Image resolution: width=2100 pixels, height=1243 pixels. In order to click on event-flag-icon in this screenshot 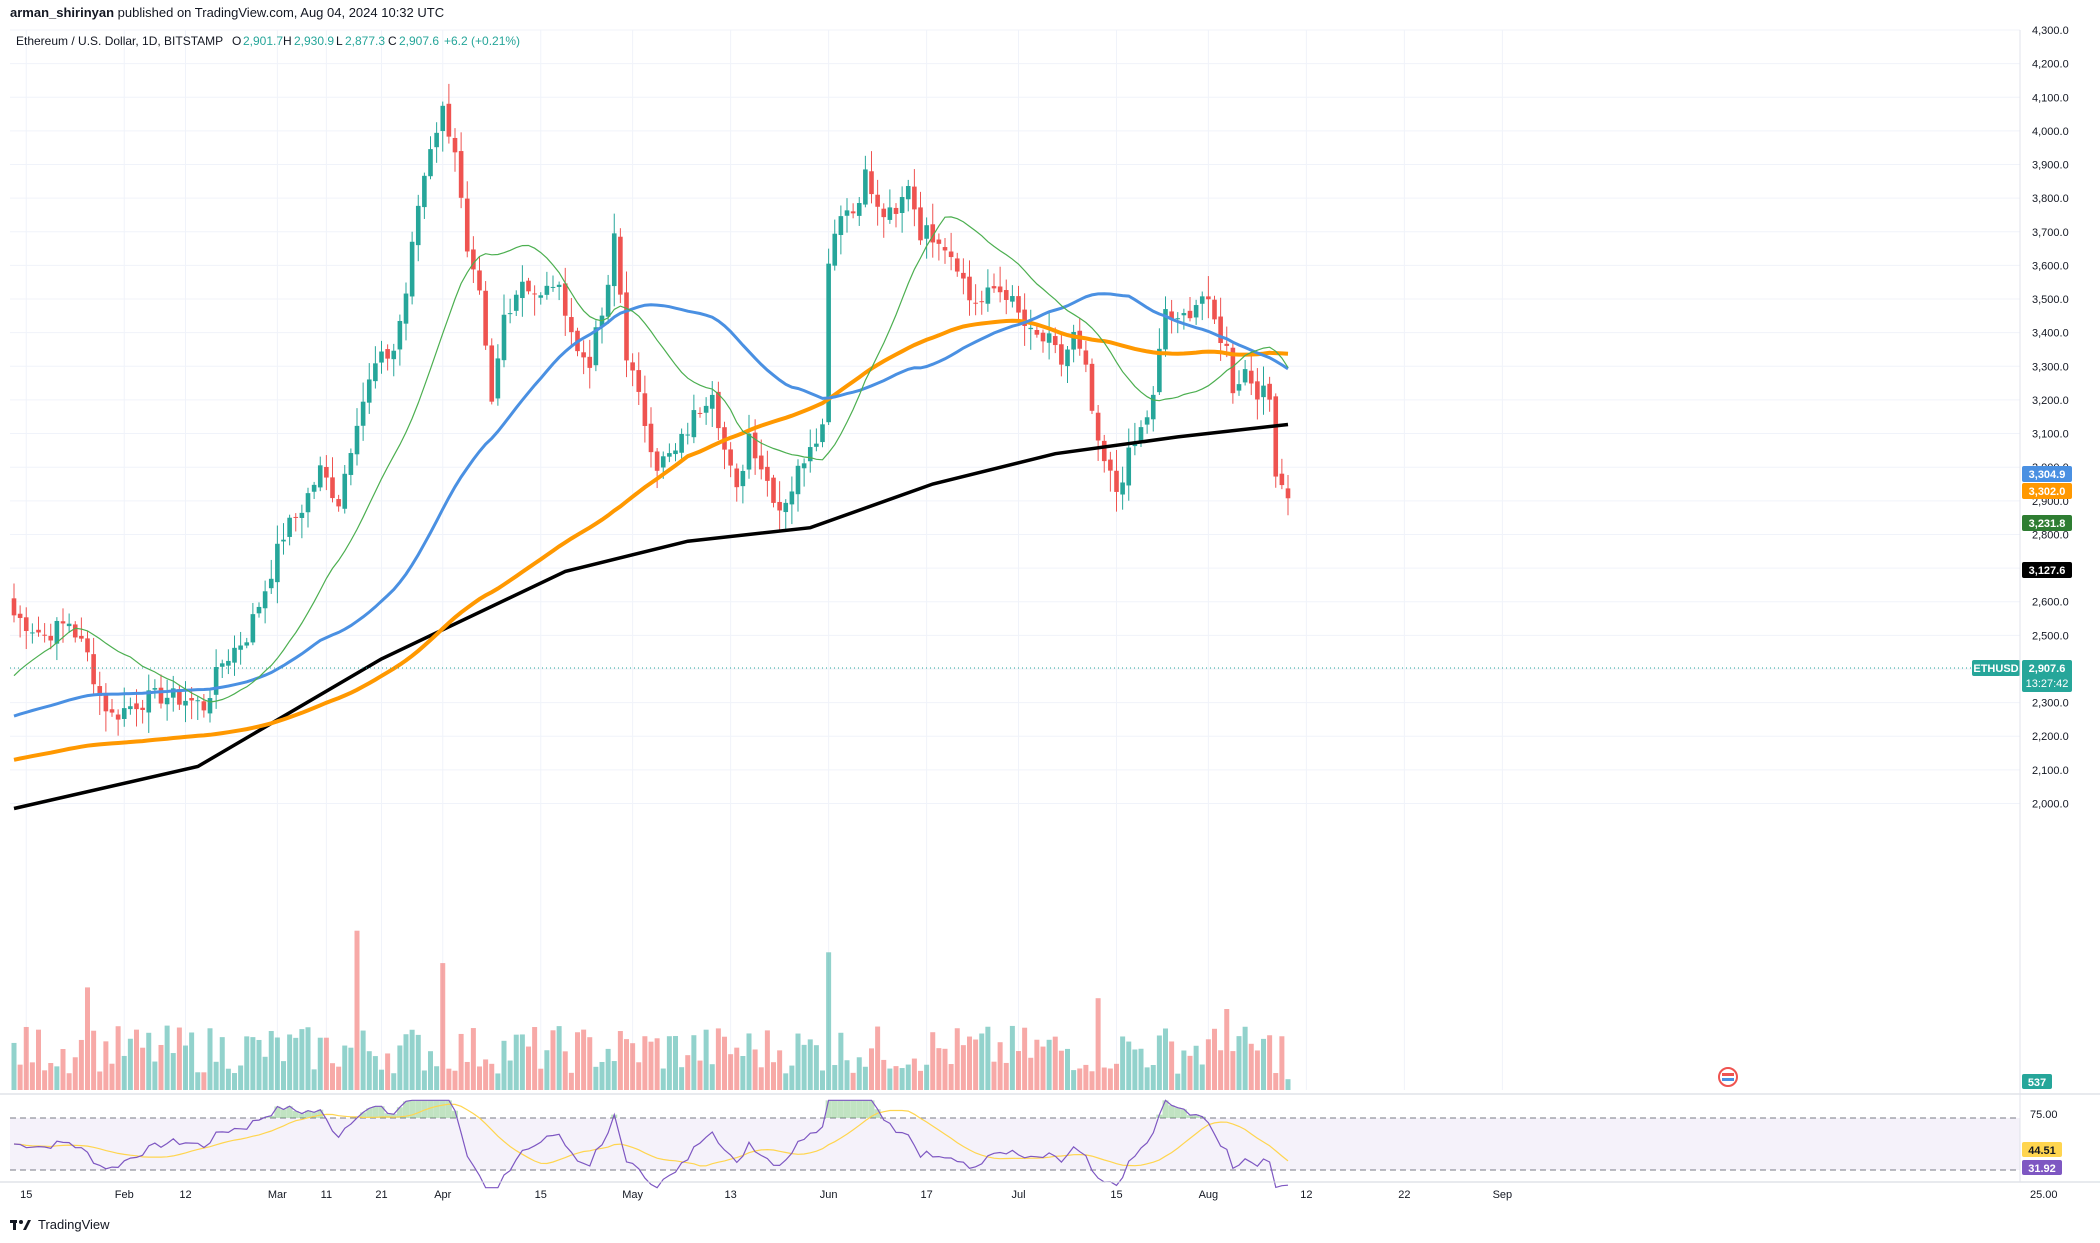, I will do `click(1728, 1077)`.